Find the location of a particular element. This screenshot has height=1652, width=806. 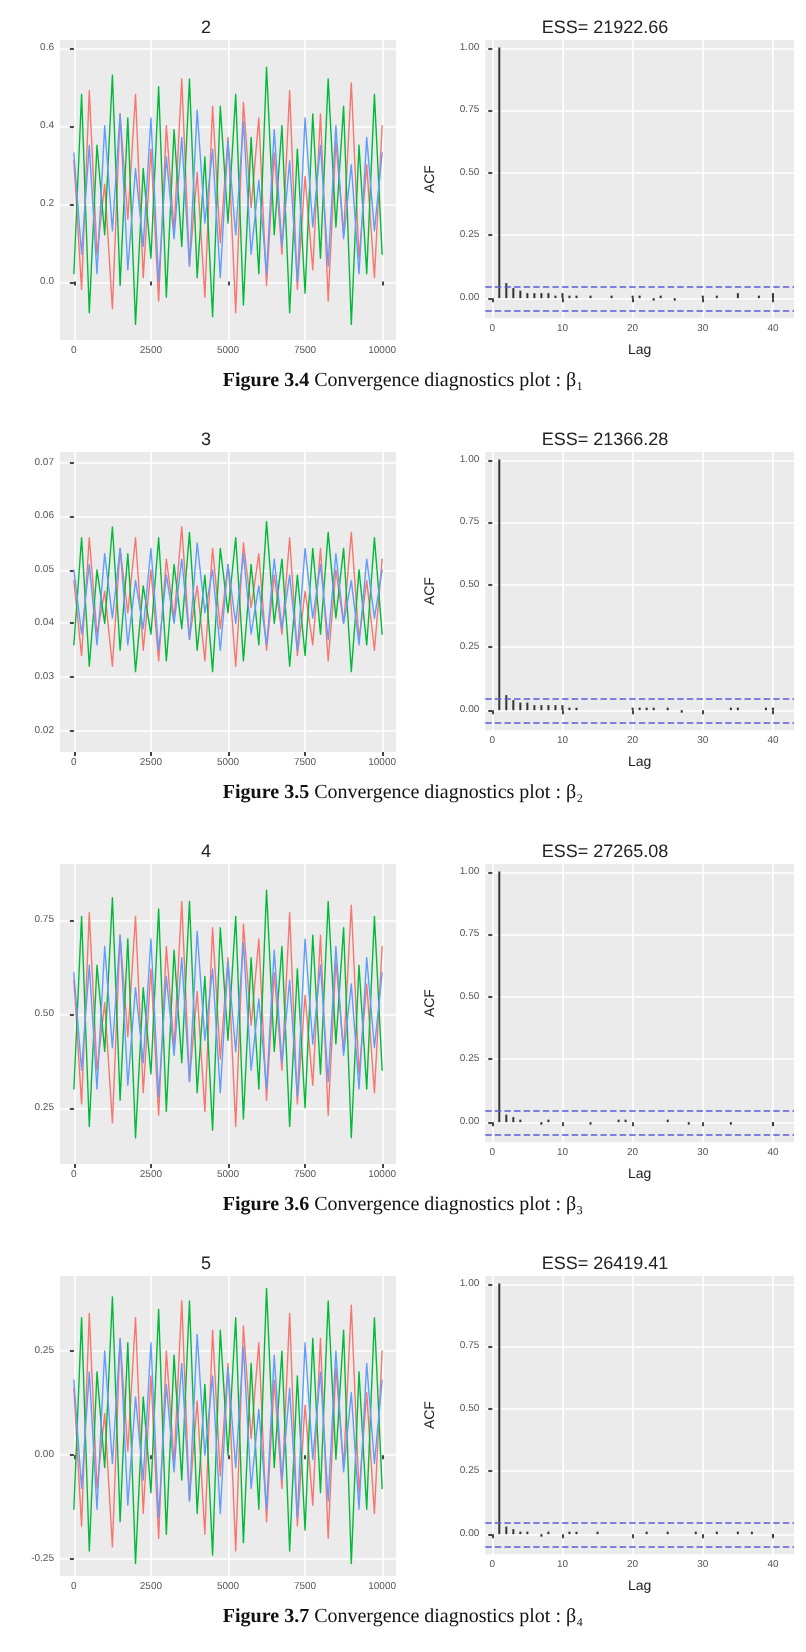

caption: Figure 3.4 Convergence diagnostics plot : β₁ is located at coordinates (403, 381).